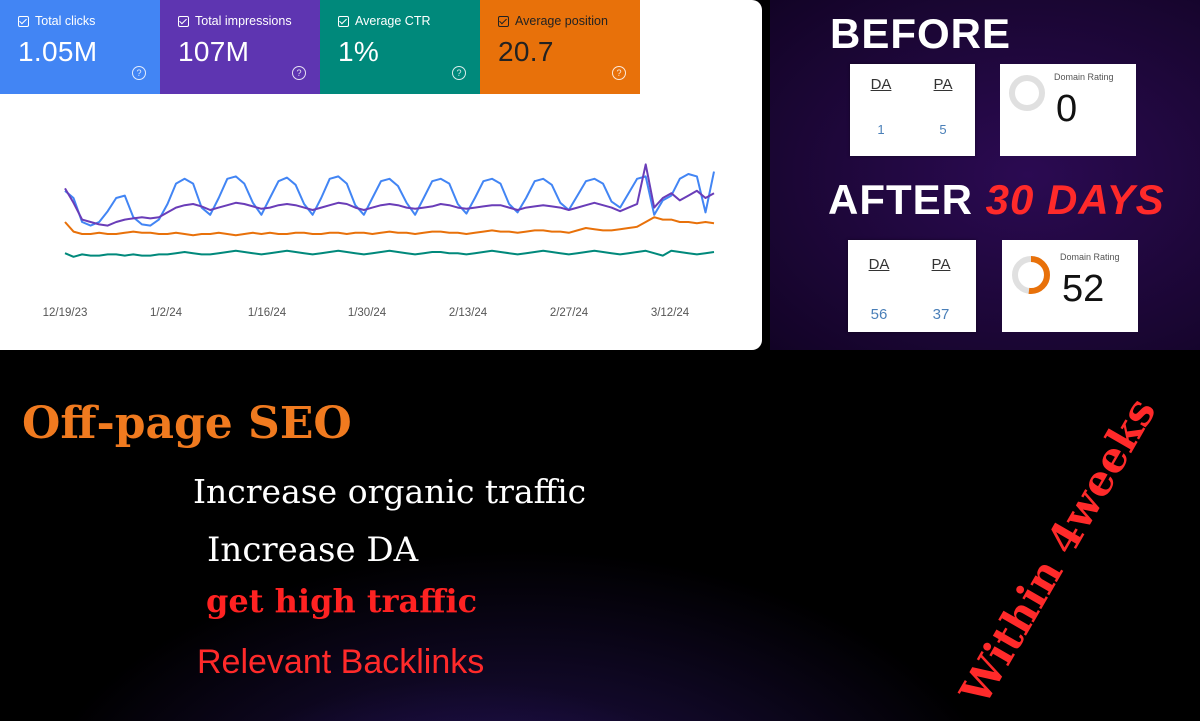  What do you see at coordinates (921, 33) in the screenshot?
I see `before-heading: BEFORE` at bounding box center [921, 33].